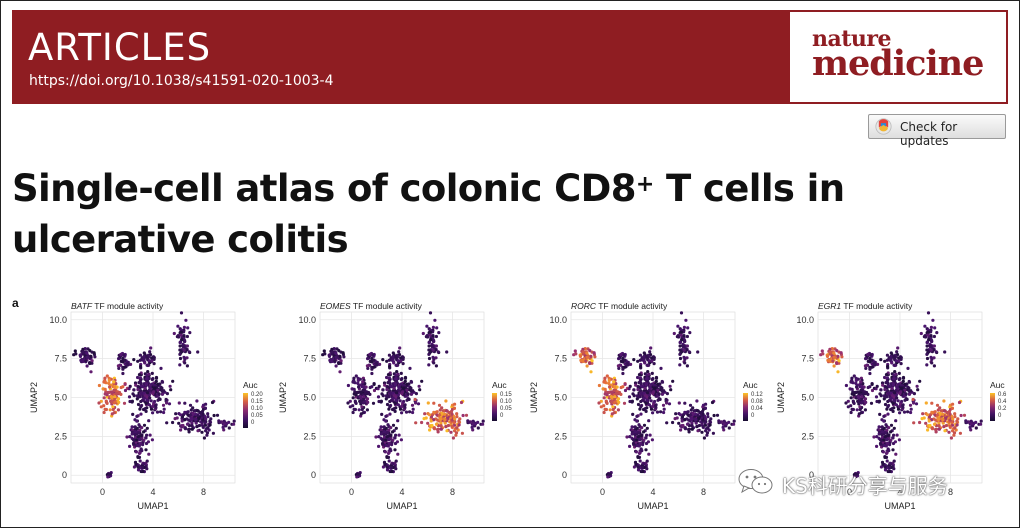 The height and width of the screenshot is (532, 1020). I want to click on crossmark-icon, so click(883, 126).